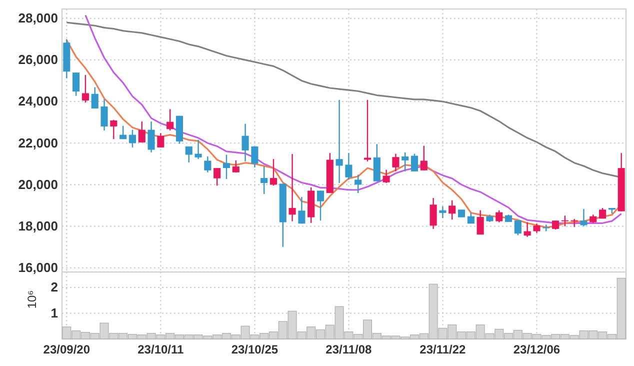  What do you see at coordinates (38, 18) in the screenshot?
I see `y-tick-label: 28,000` at bounding box center [38, 18].